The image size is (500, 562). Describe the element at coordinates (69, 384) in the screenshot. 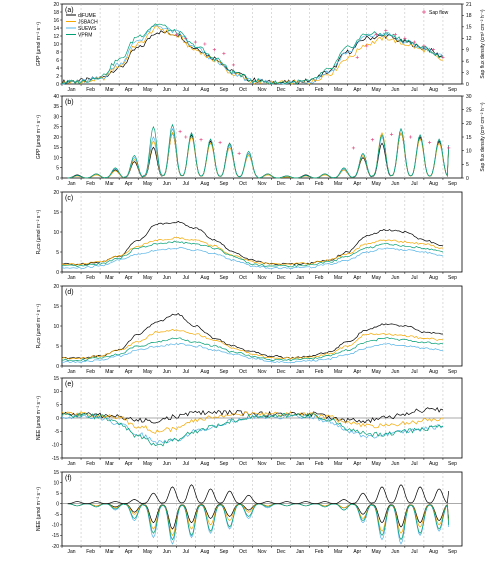

I see `panel-label: (e)` at that location.